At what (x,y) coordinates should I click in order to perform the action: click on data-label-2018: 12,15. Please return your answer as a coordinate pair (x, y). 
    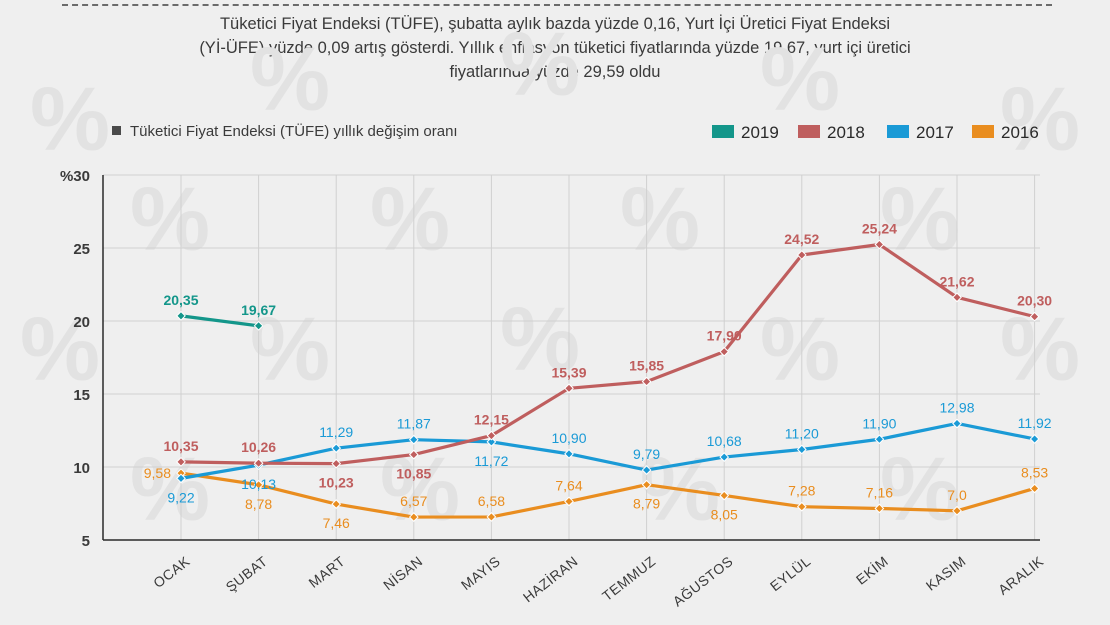
    Looking at the image, I should click on (491, 420).